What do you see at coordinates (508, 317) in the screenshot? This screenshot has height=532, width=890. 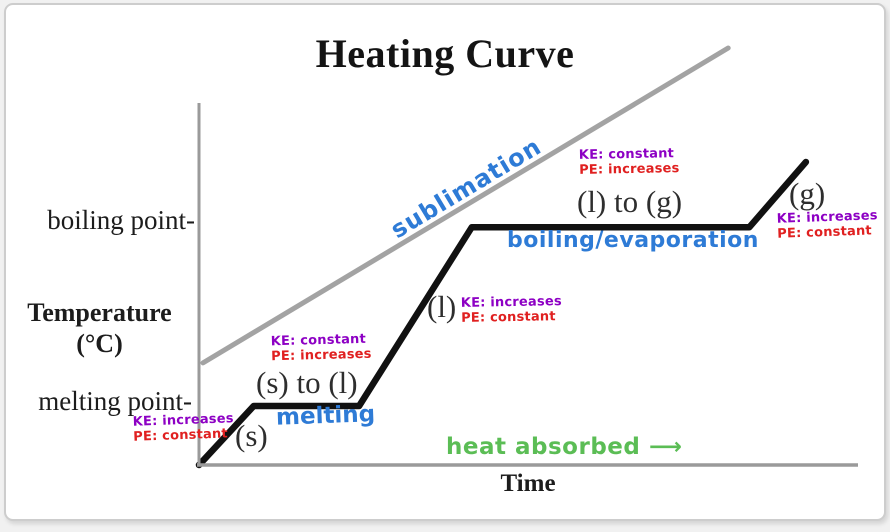 I see `pe-text: PE: constant` at bounding box center [508, 317].